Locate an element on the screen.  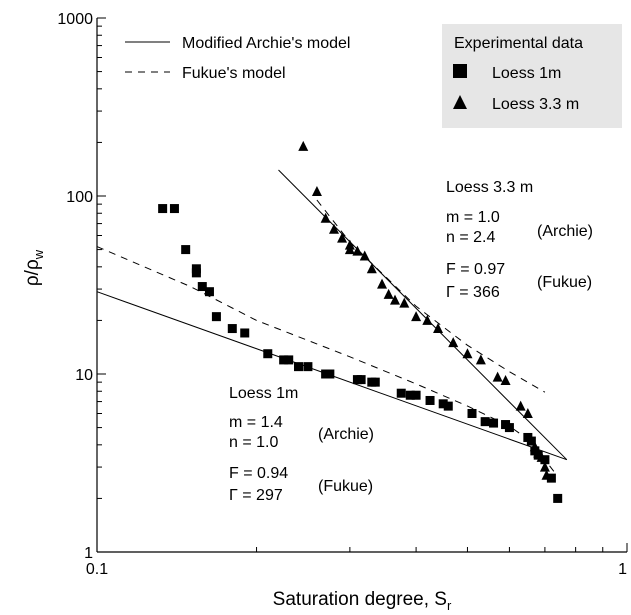
fukue-model-line is located at coordinates (431, 296).